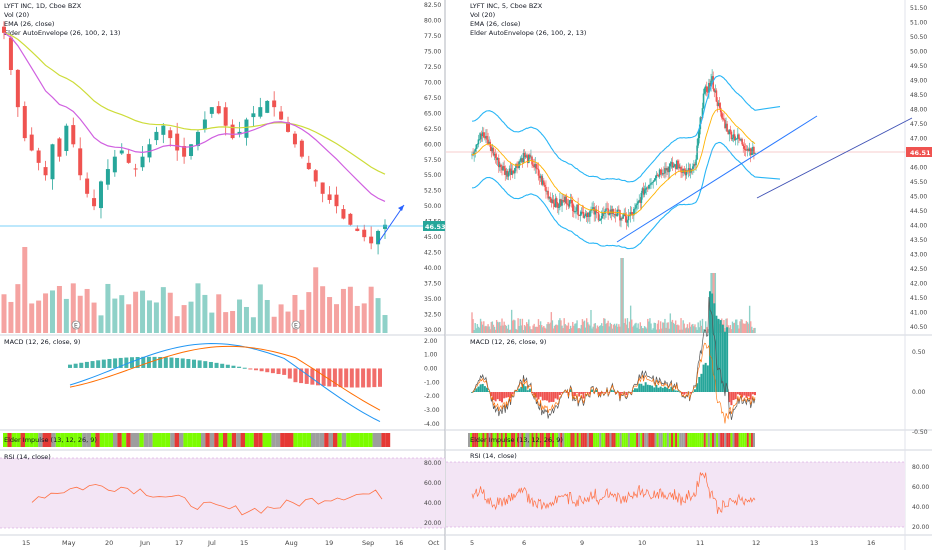  I want to click on earnings-marker-1: E, so click(76, 325).